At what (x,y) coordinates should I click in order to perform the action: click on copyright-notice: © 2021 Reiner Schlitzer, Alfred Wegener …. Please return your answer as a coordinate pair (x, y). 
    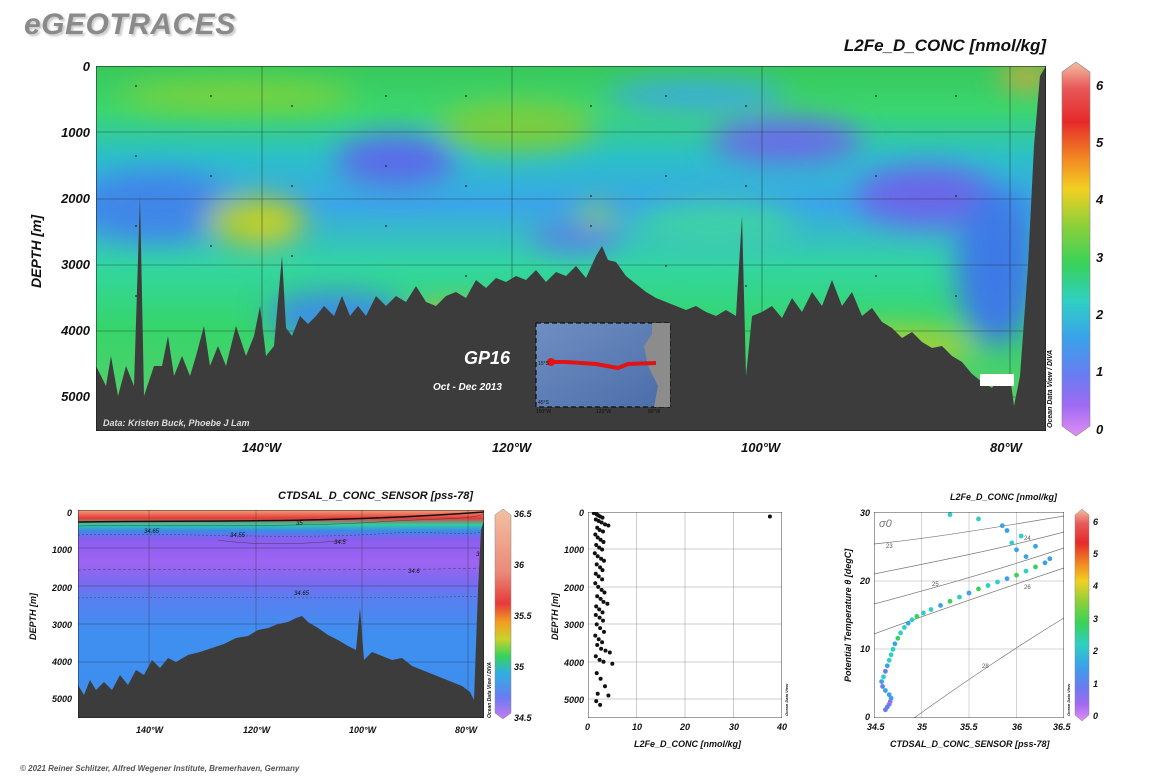
    Looking at the image, I should click on (160, 768).